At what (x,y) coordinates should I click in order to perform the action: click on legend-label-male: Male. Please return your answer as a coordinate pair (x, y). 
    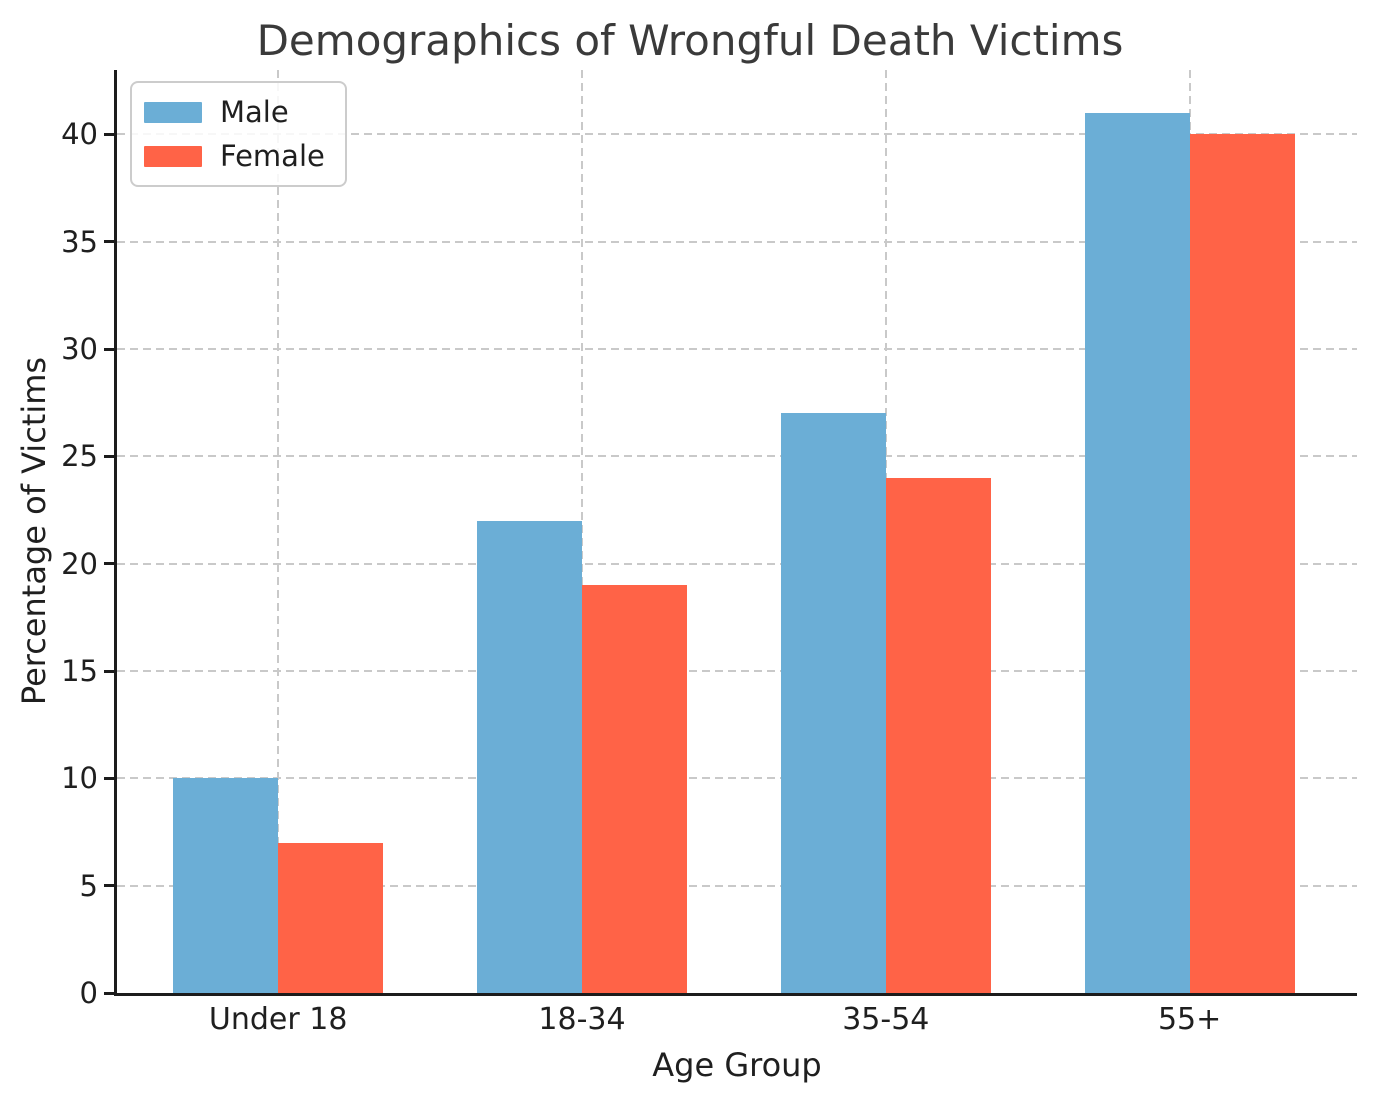
    Looking at the image, I should click on (254, 112).